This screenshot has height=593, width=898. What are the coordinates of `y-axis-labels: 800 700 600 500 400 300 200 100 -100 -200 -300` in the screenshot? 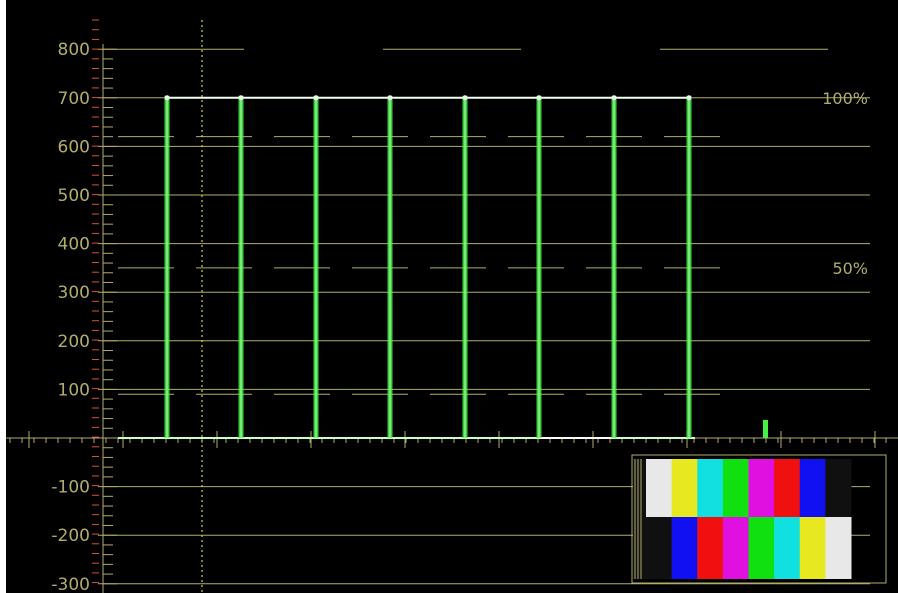 It's located at (70, 316).